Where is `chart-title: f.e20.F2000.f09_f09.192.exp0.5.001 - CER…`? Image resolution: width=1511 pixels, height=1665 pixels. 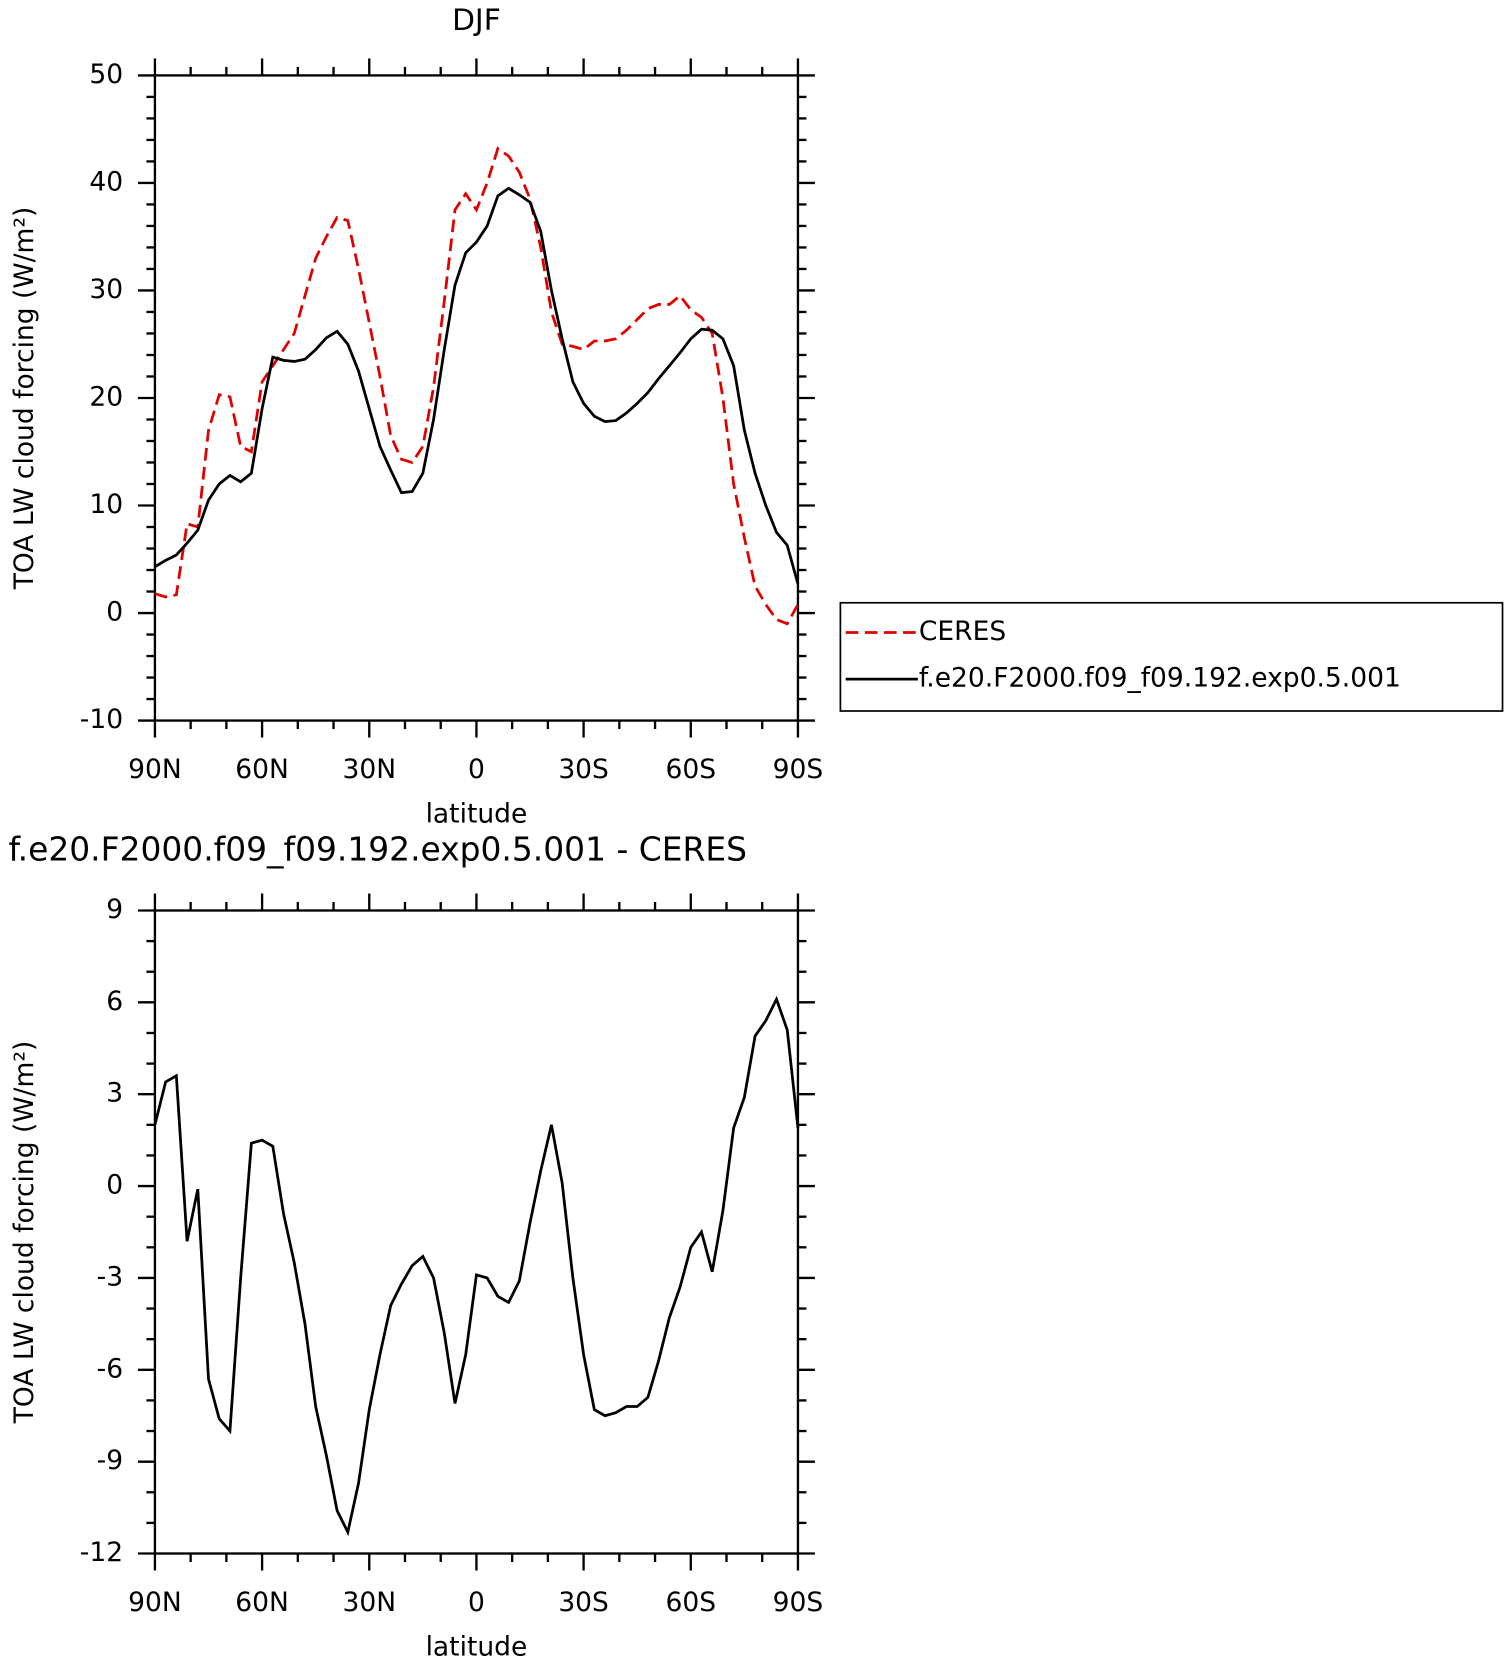 chart-title: f.e20.F2000.f09_f09.192.exp0.5.001 - CER… is located at coordinates (377, 849).